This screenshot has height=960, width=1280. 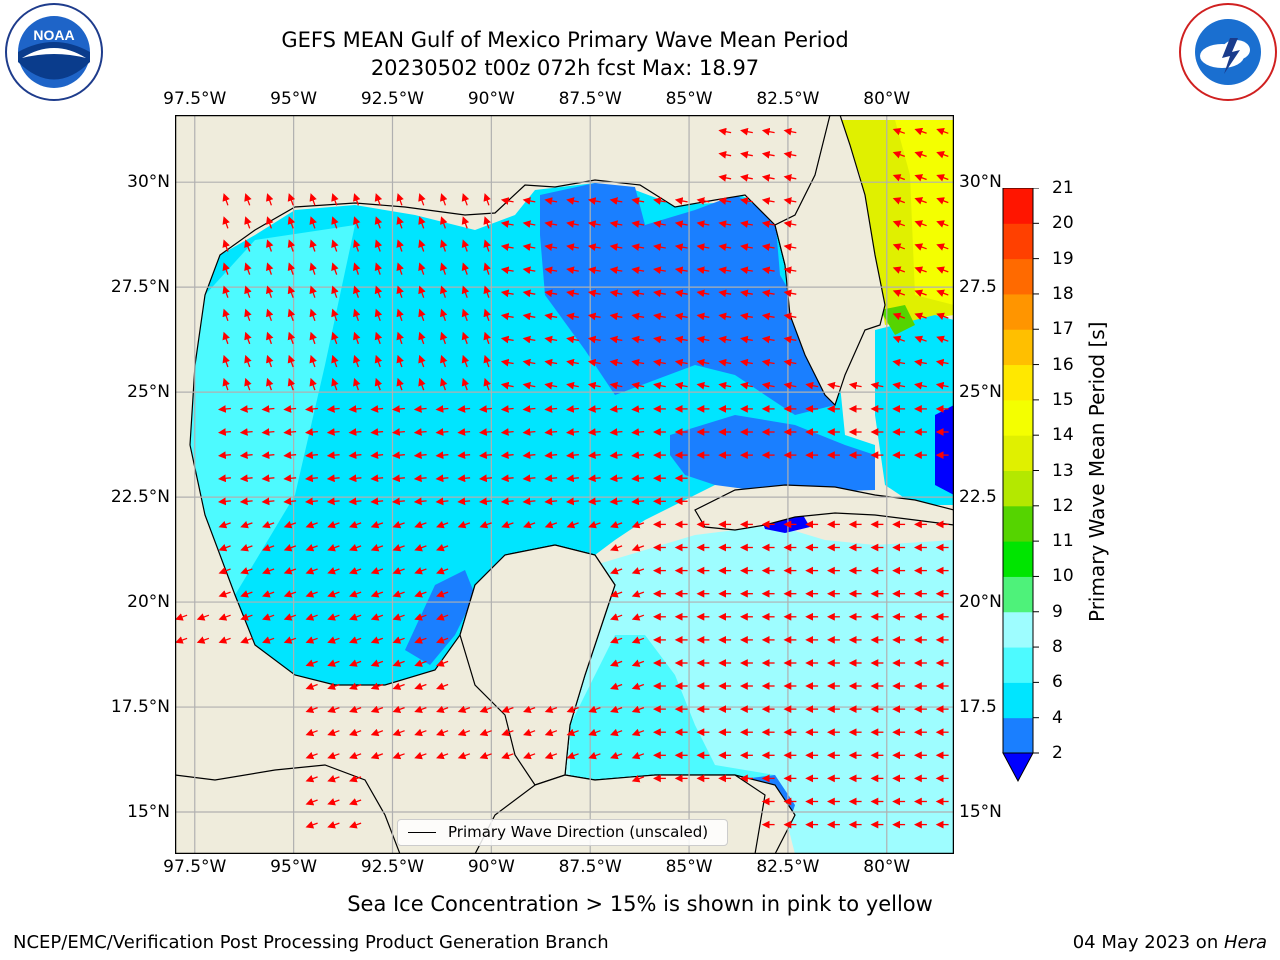 What do you see at coordinates (887, 867) in the screenshot?
I see `lon-tick-bottom: 80°W` at bounding box center [887, 867].